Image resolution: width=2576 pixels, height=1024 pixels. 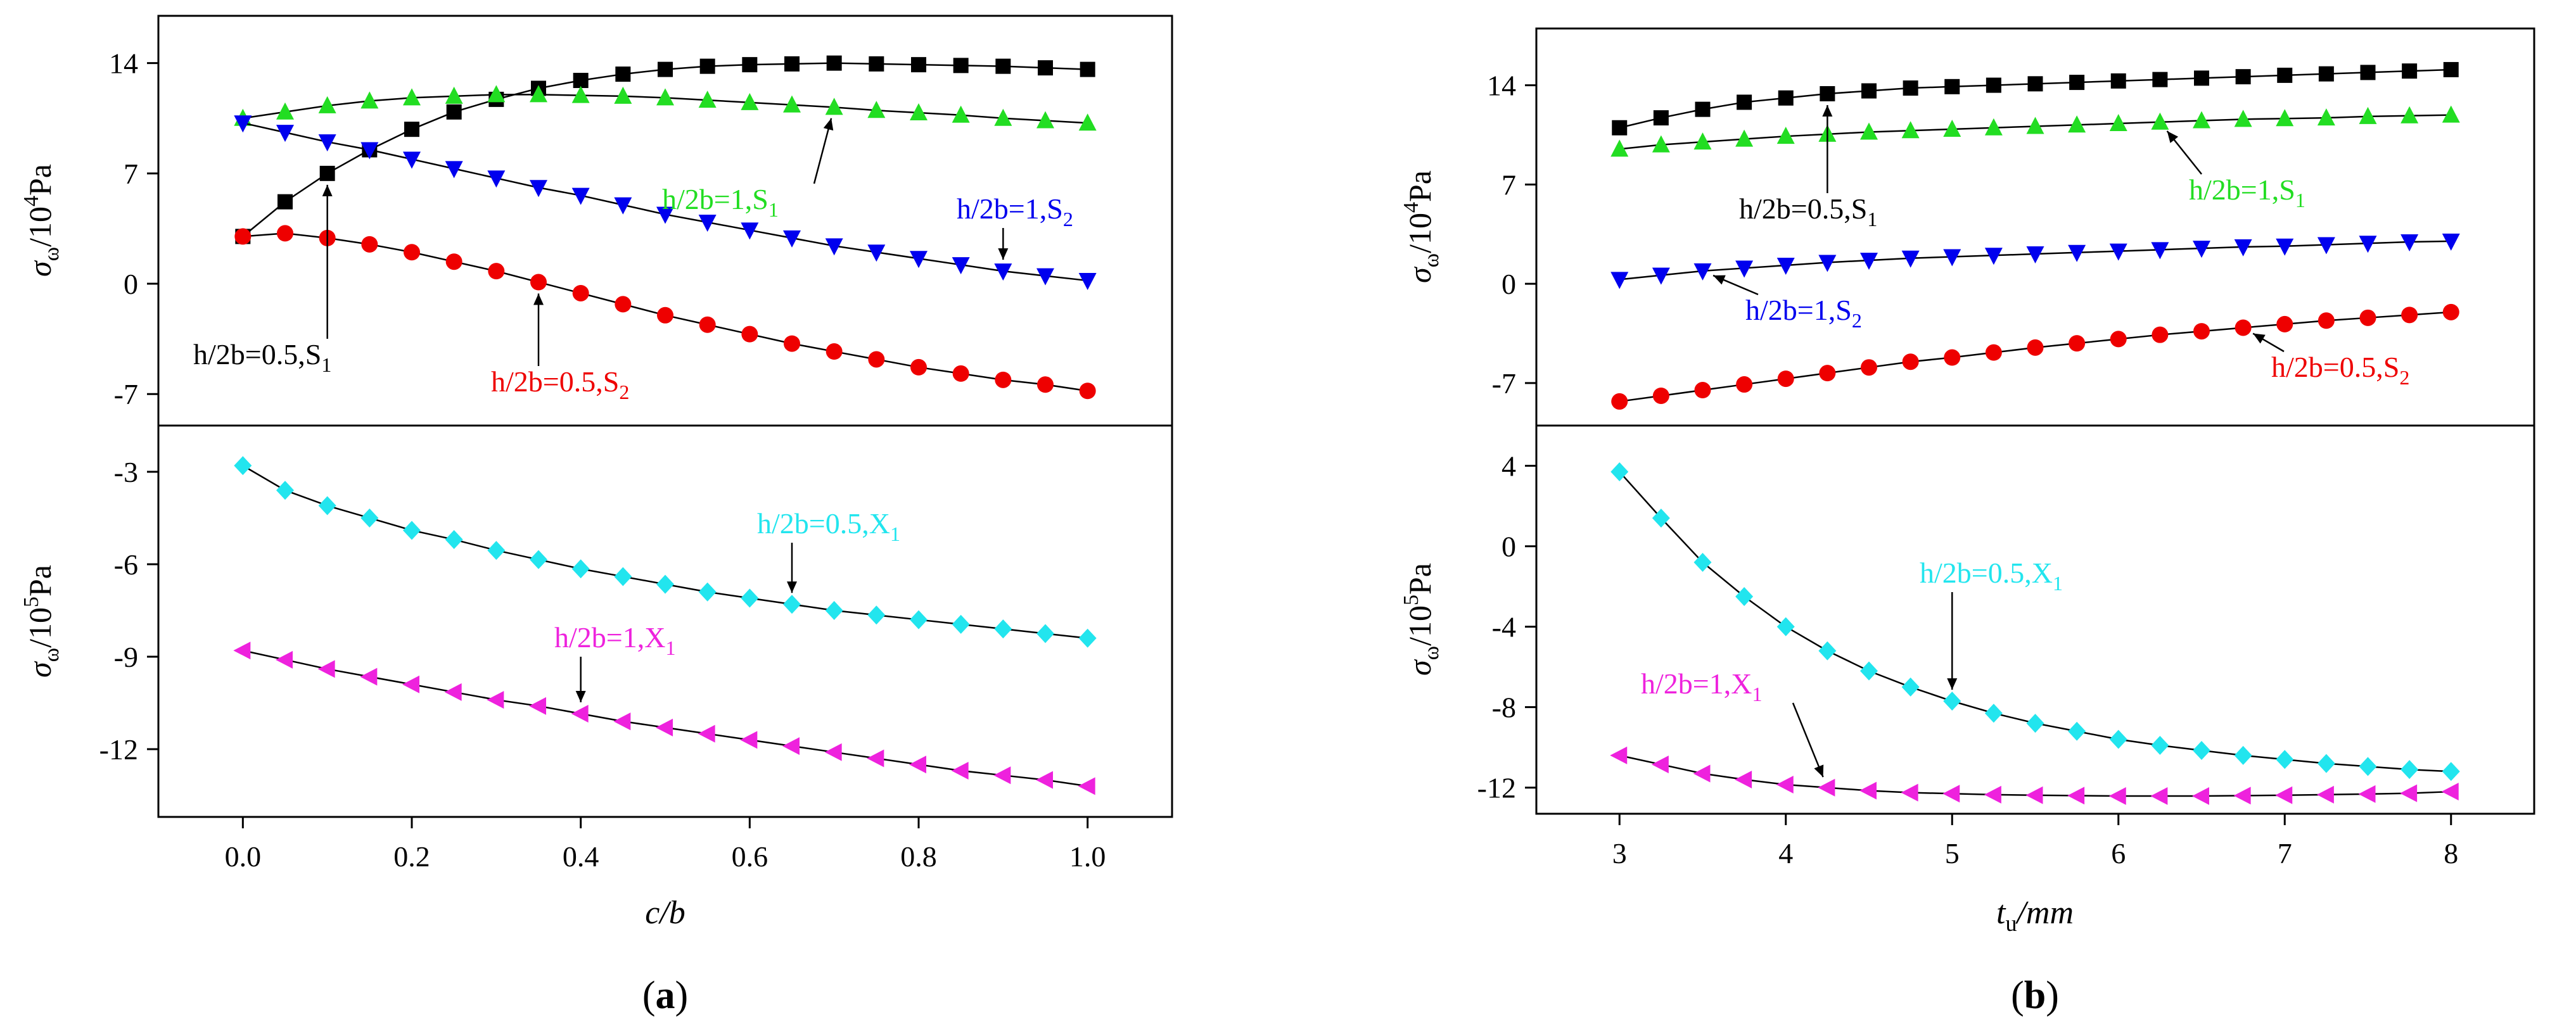 I want to click on chart-b-bottom-ylabel: σω/105Pa, so click(x=1421, y=619).